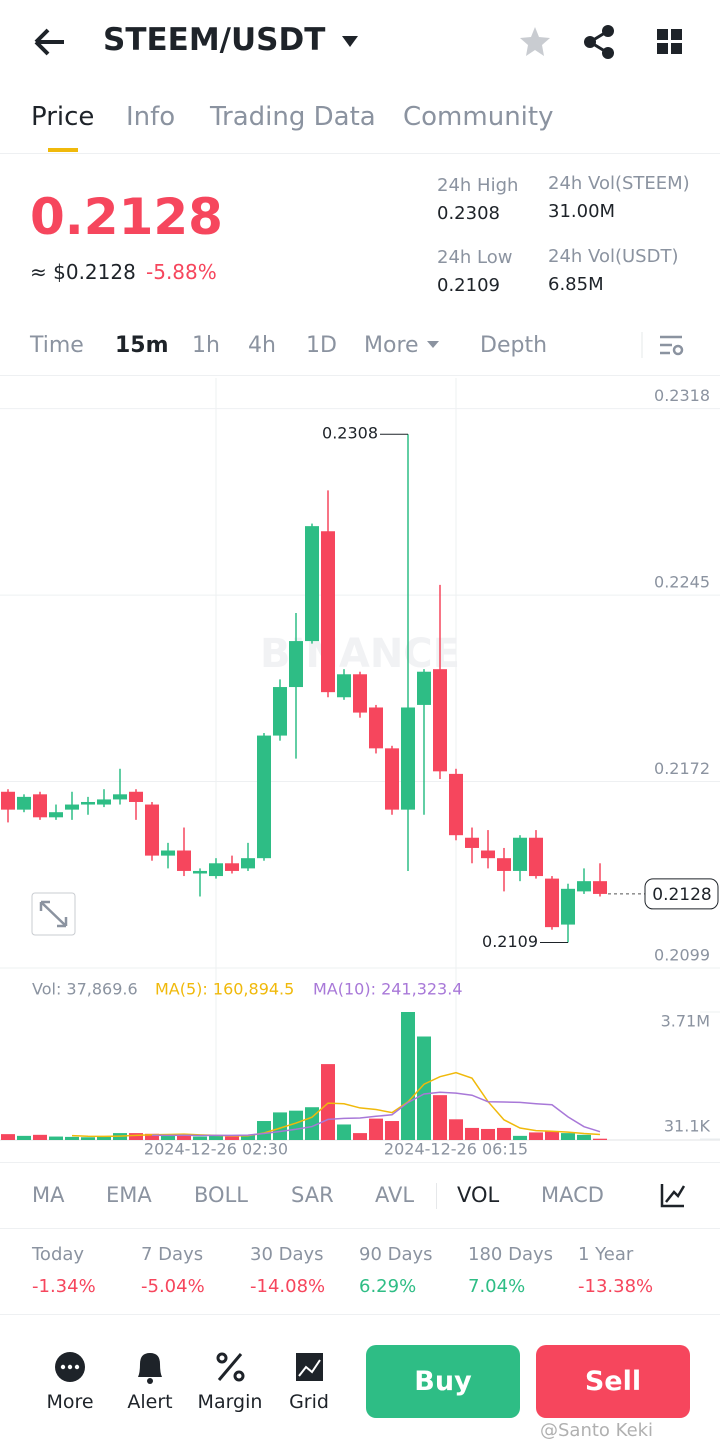  Describe the element at coordinates (682, 768) in the screenshot. I see `y-tick-label: 0.2172` at that location.